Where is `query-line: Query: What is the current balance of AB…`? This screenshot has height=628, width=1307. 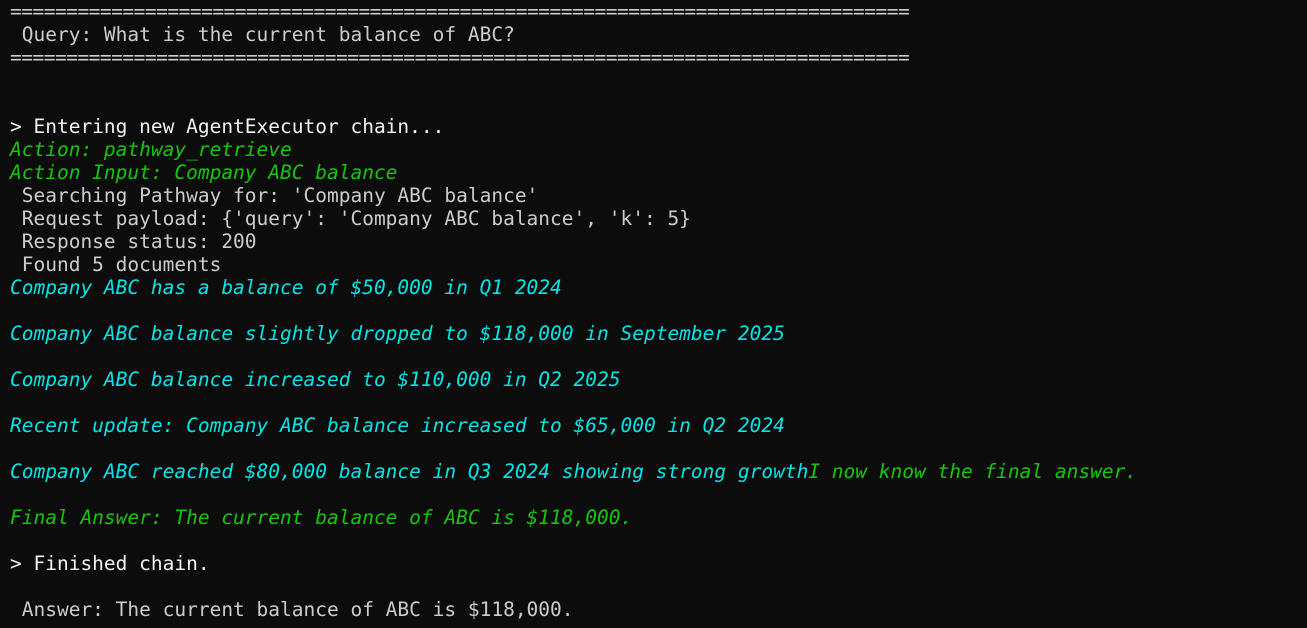
query-line: Query: What is the current balance of AB… is located at coordinates (262, 34).